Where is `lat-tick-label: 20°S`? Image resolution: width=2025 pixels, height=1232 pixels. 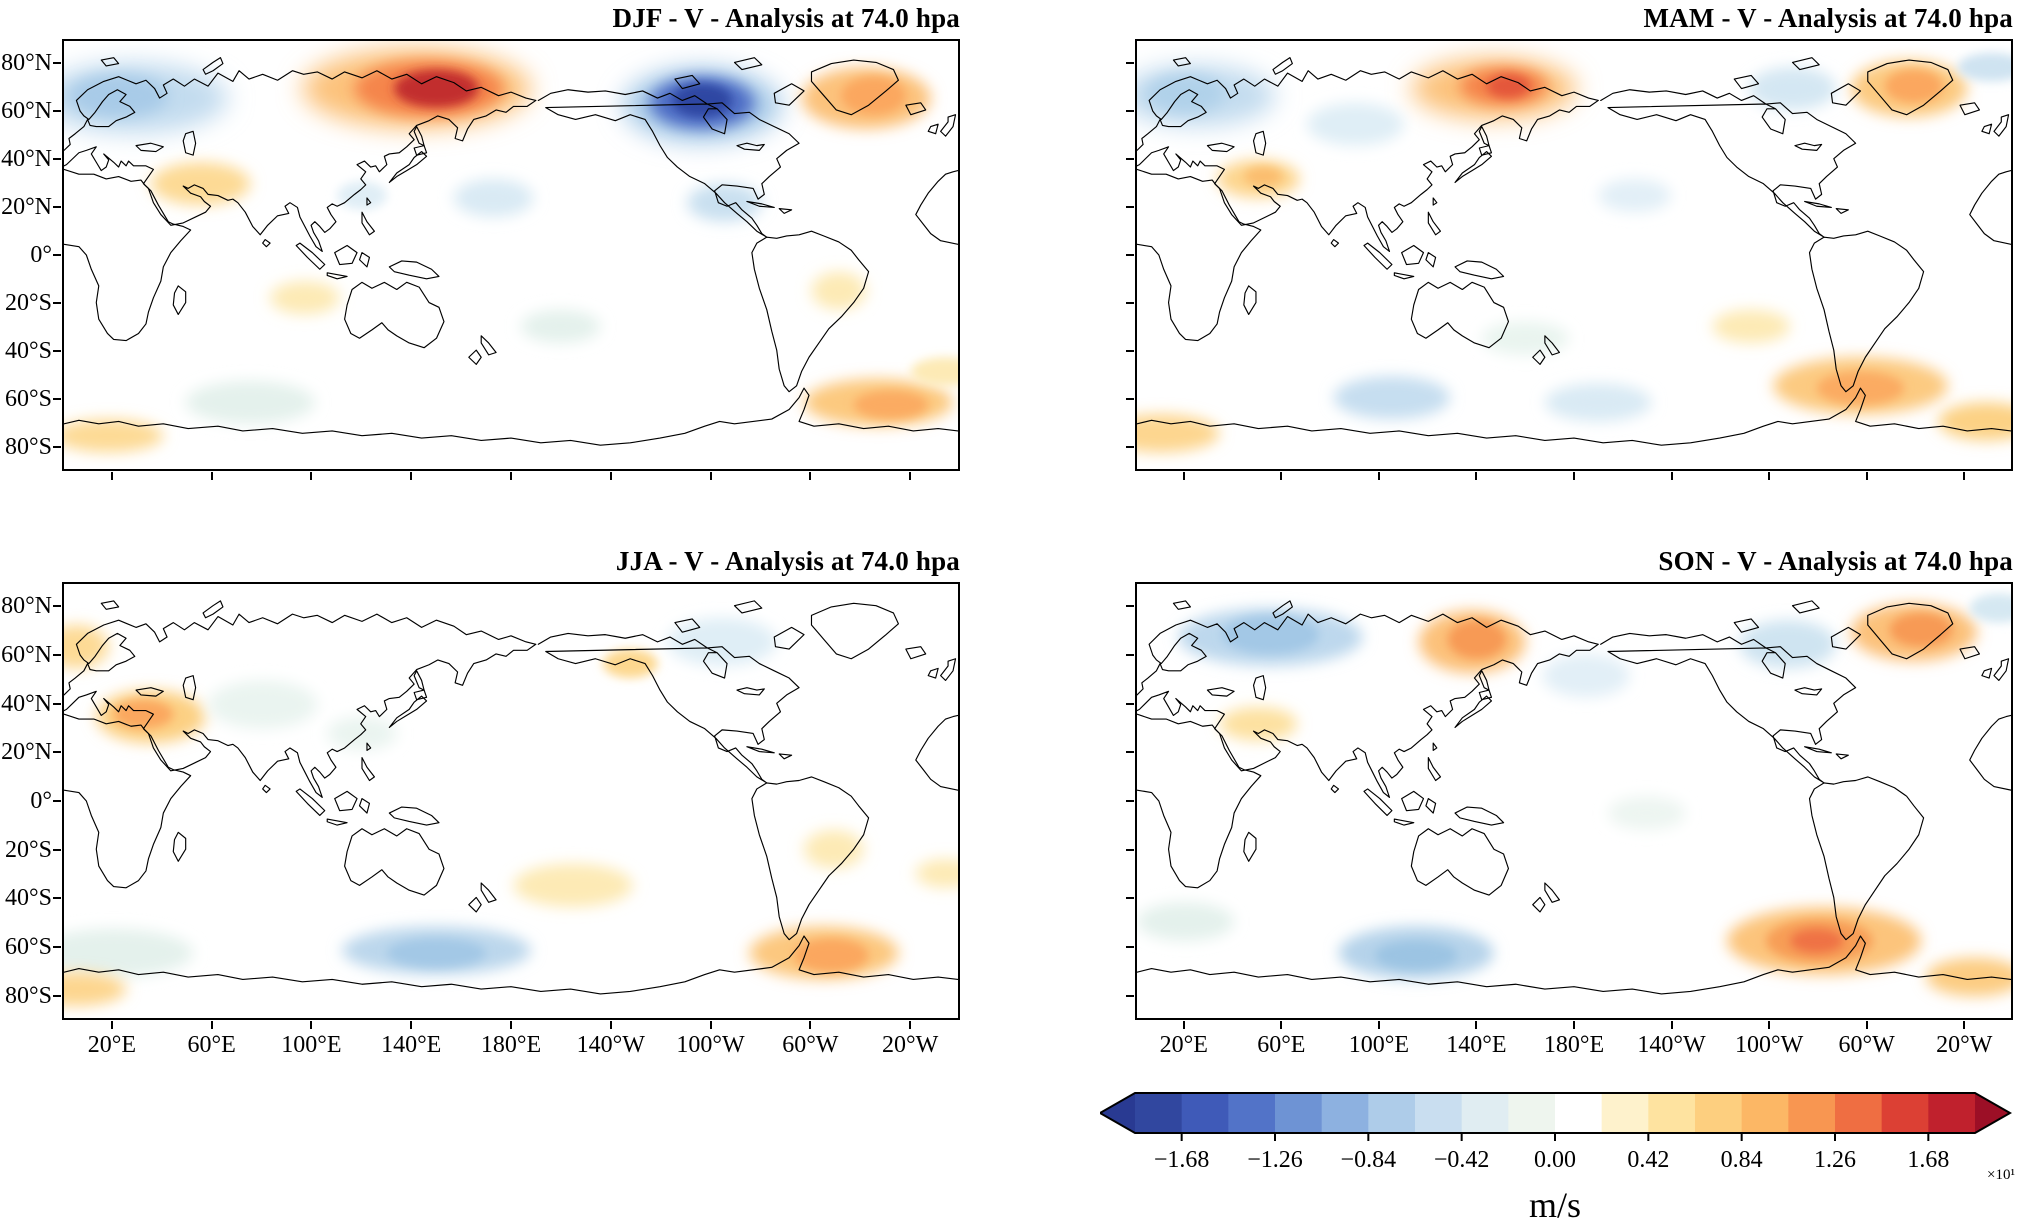
lat-tick-label: 20°S is located at coordinates (28, 849).